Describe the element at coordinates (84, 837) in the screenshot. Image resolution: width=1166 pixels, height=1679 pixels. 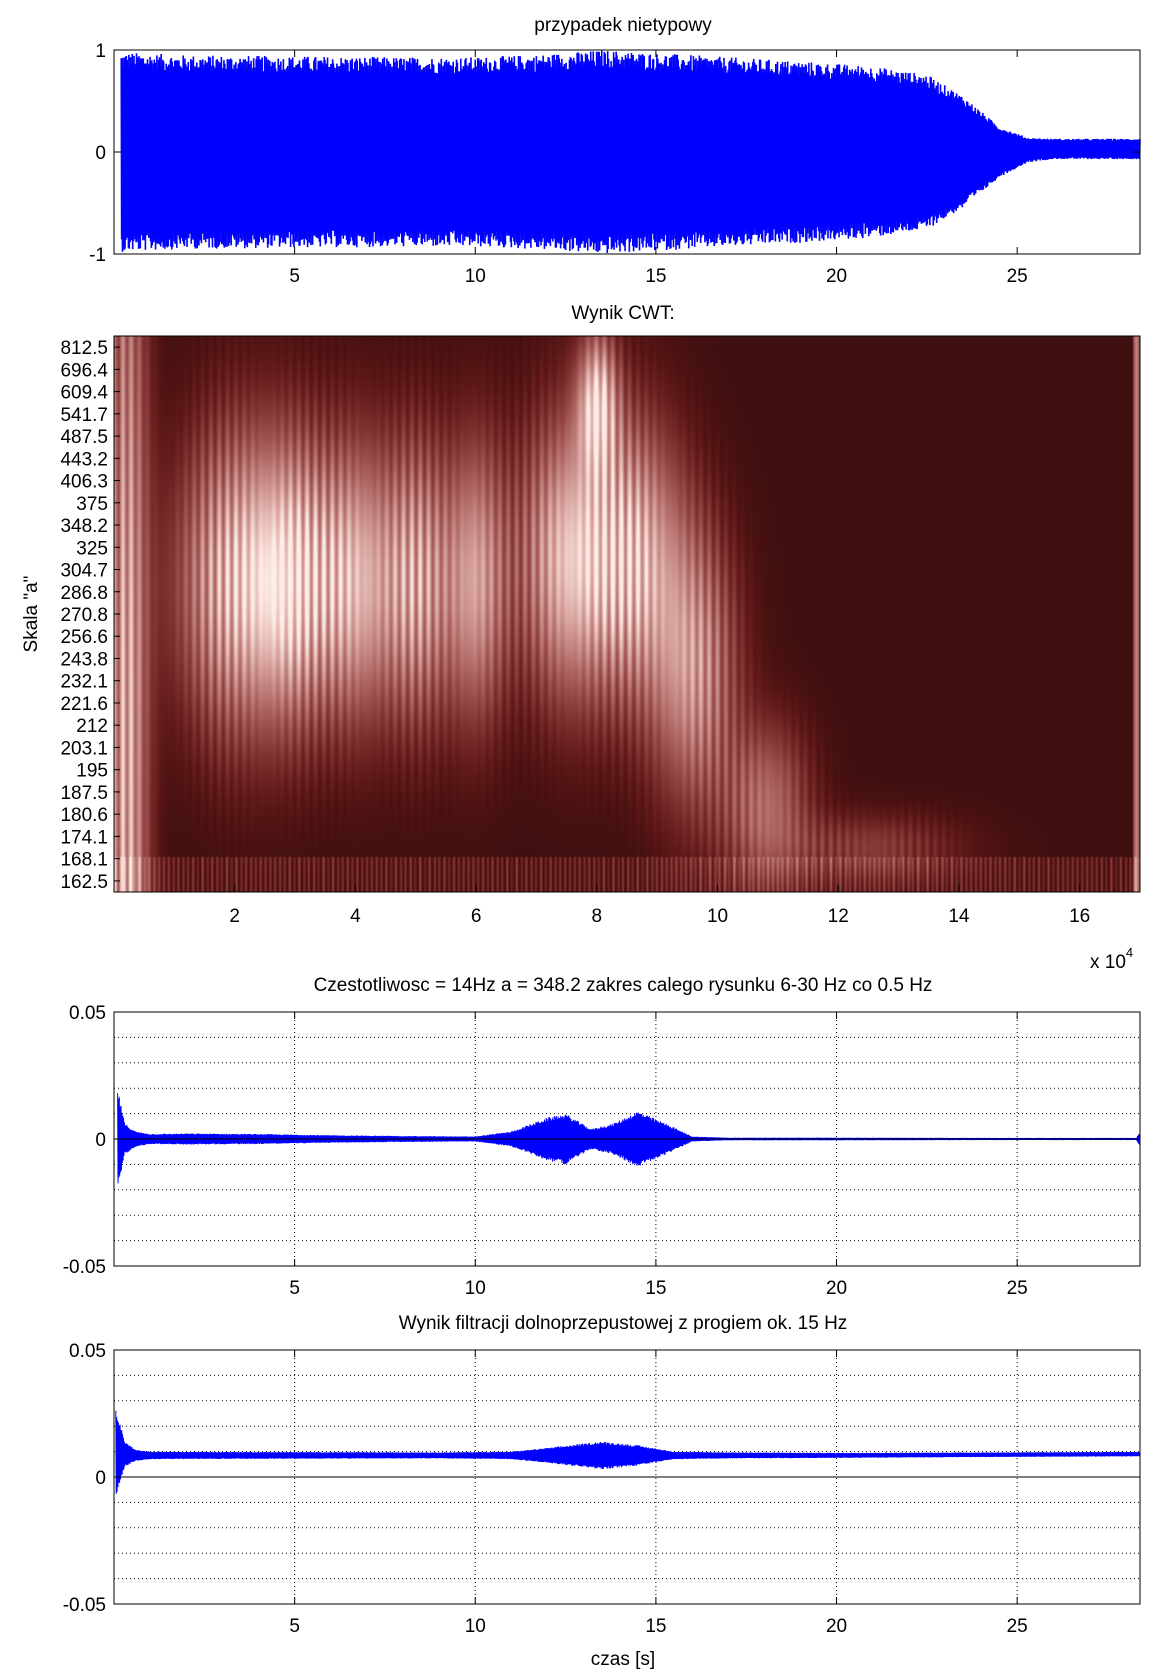
I see `y-tick-label: 174.1` at that location.